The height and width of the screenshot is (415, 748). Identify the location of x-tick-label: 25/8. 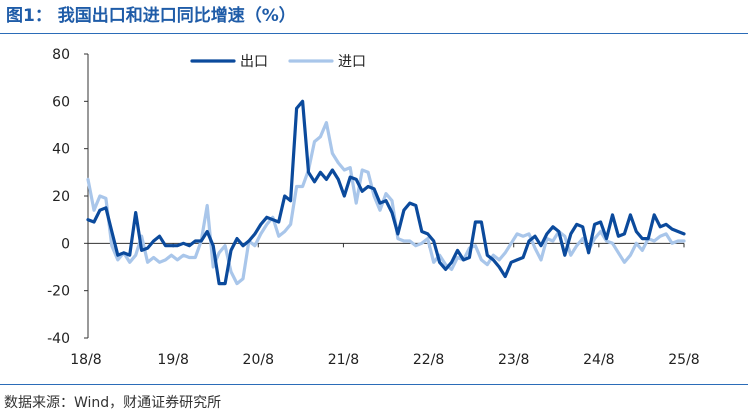
(683, 360).